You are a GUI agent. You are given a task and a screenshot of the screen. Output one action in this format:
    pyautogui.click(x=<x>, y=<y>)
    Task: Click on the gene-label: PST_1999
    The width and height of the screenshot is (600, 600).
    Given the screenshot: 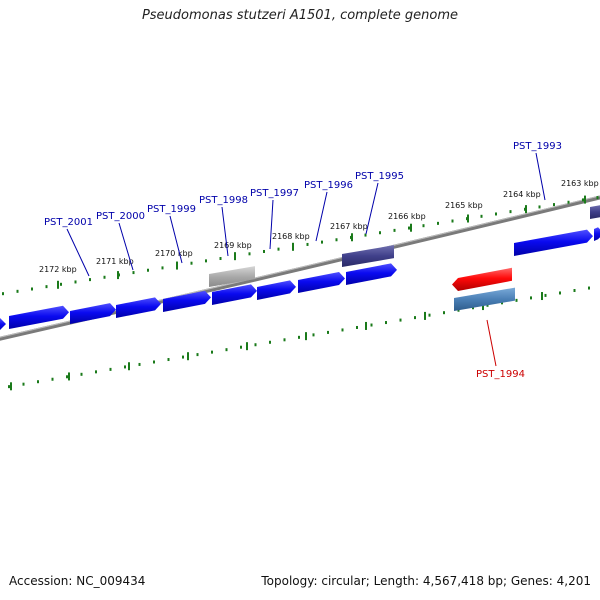 What is the action you would take?
    pyautogui.click(x=171, y=209)
    